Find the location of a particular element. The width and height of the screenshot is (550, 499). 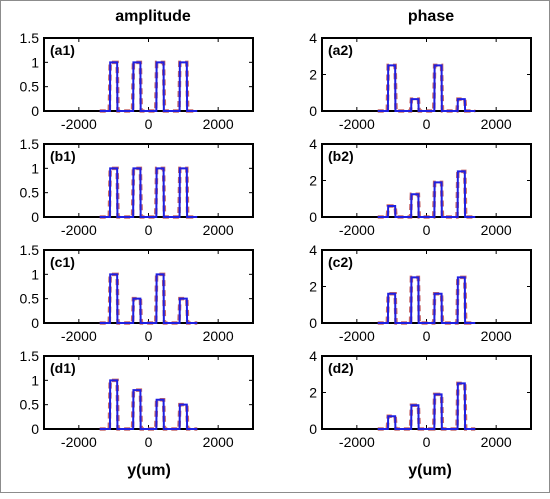

panel-a2: 0 2 4 -2000 0 2000 (a2) is located at coordinates (420, 81).